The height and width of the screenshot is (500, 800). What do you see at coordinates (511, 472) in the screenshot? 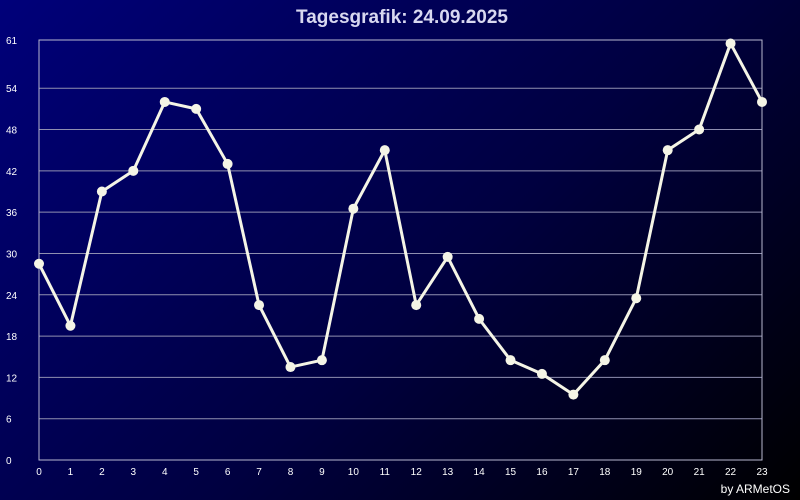
I see `x-tick-label: 15` at bounding box center [511, 472].